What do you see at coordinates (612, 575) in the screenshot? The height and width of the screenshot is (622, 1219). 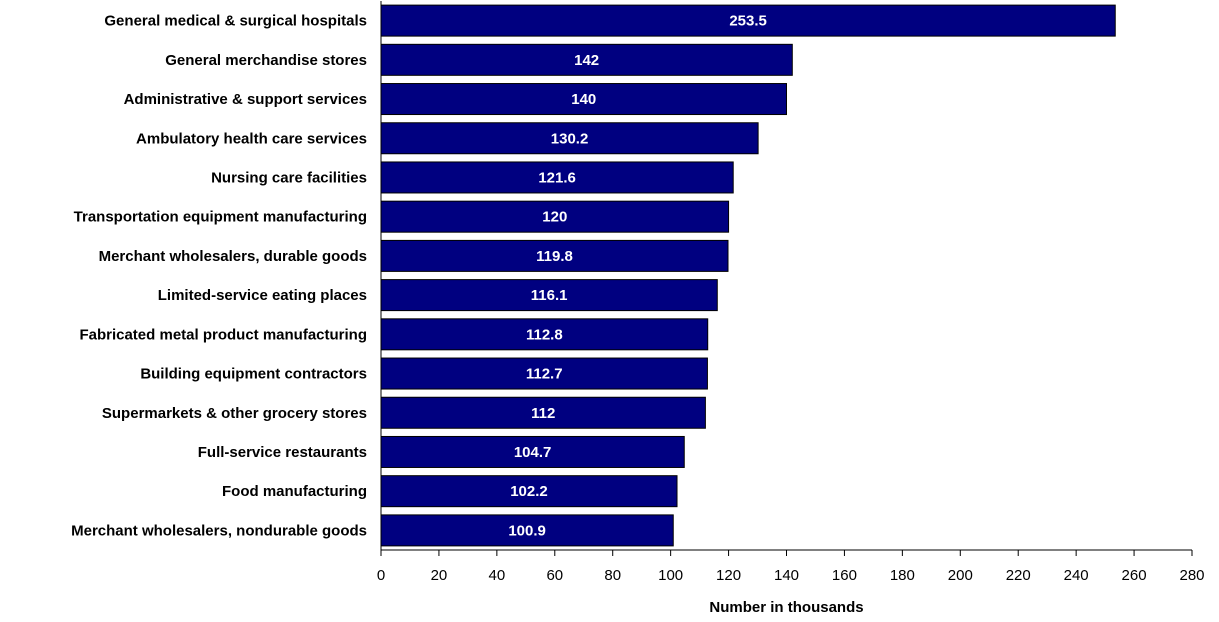 I see `x-tick-label: 80` at bounding box center [612, 575].